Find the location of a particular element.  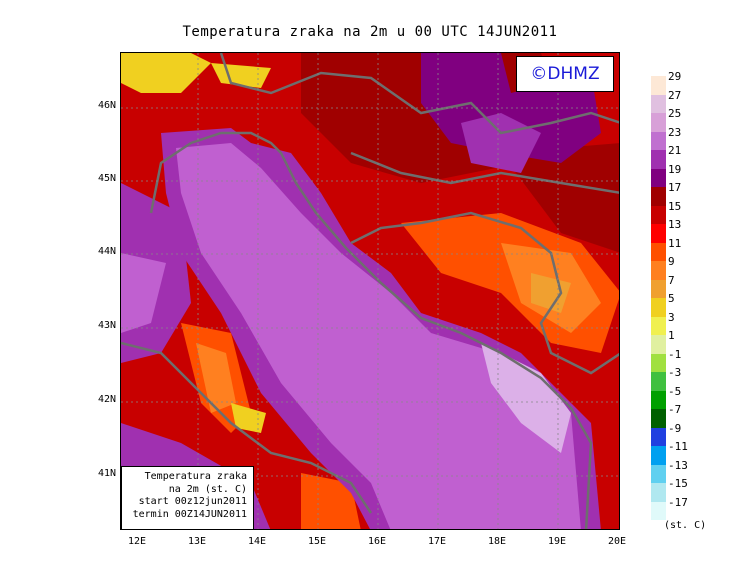

legend-label: 1 is located at coordinates (671, 335).